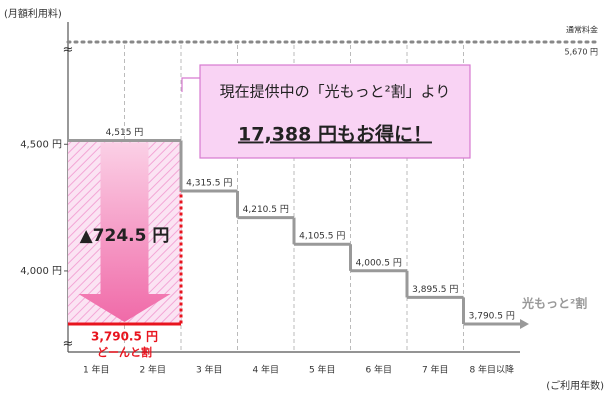 This screenshot has width=610, height=400. Describe the element at coordinates (335, 111) in the screenshot. I see `callout-box` at that location.